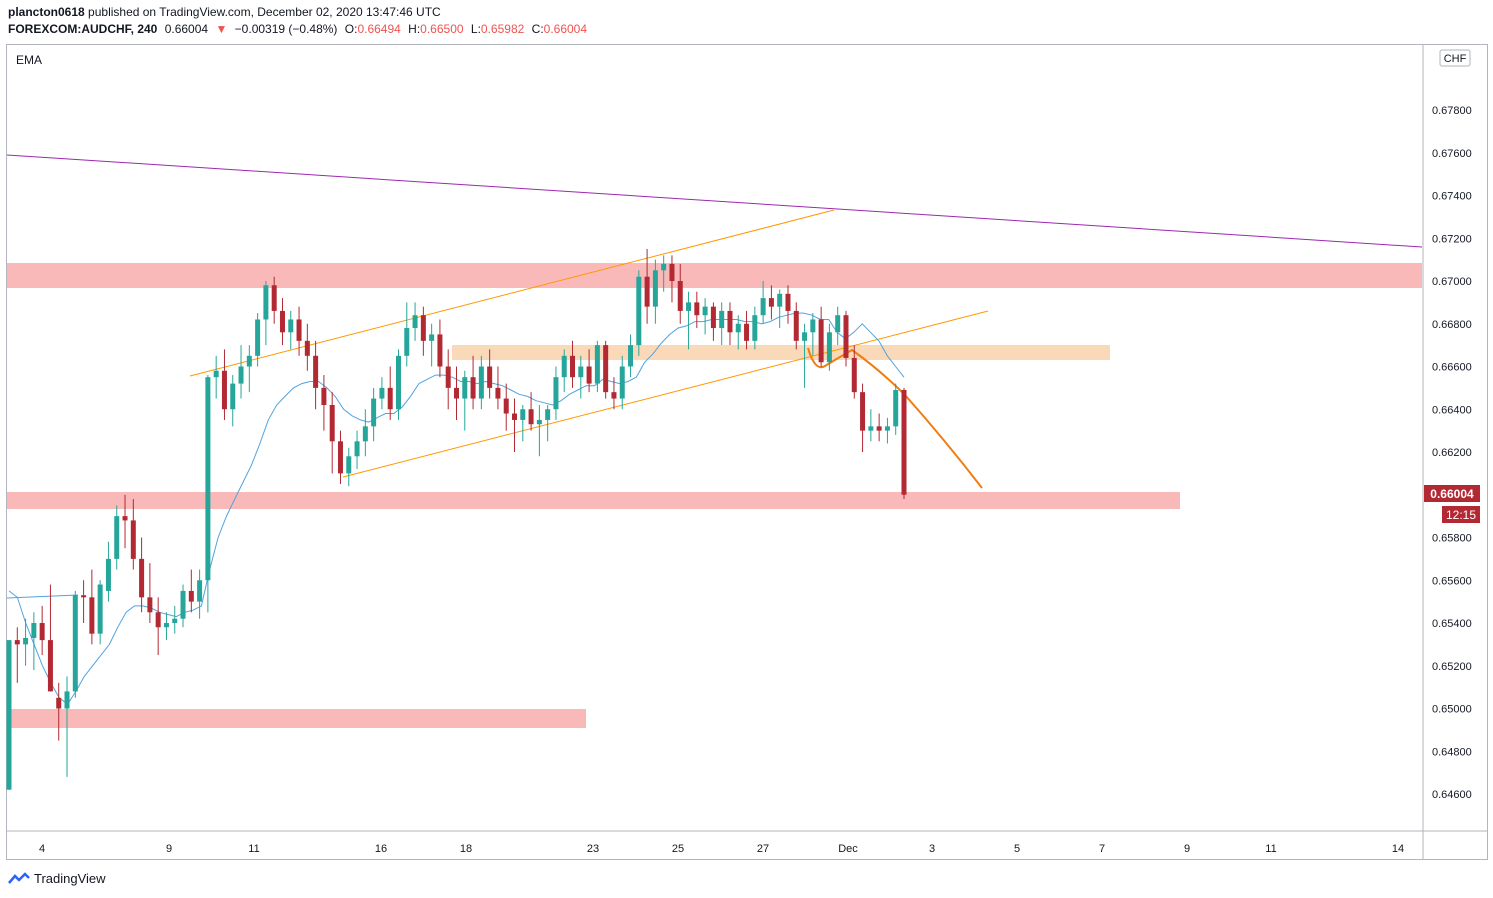 This screenshot has height=898, width=1493. I want to click on projection-path, so click(895, 418).